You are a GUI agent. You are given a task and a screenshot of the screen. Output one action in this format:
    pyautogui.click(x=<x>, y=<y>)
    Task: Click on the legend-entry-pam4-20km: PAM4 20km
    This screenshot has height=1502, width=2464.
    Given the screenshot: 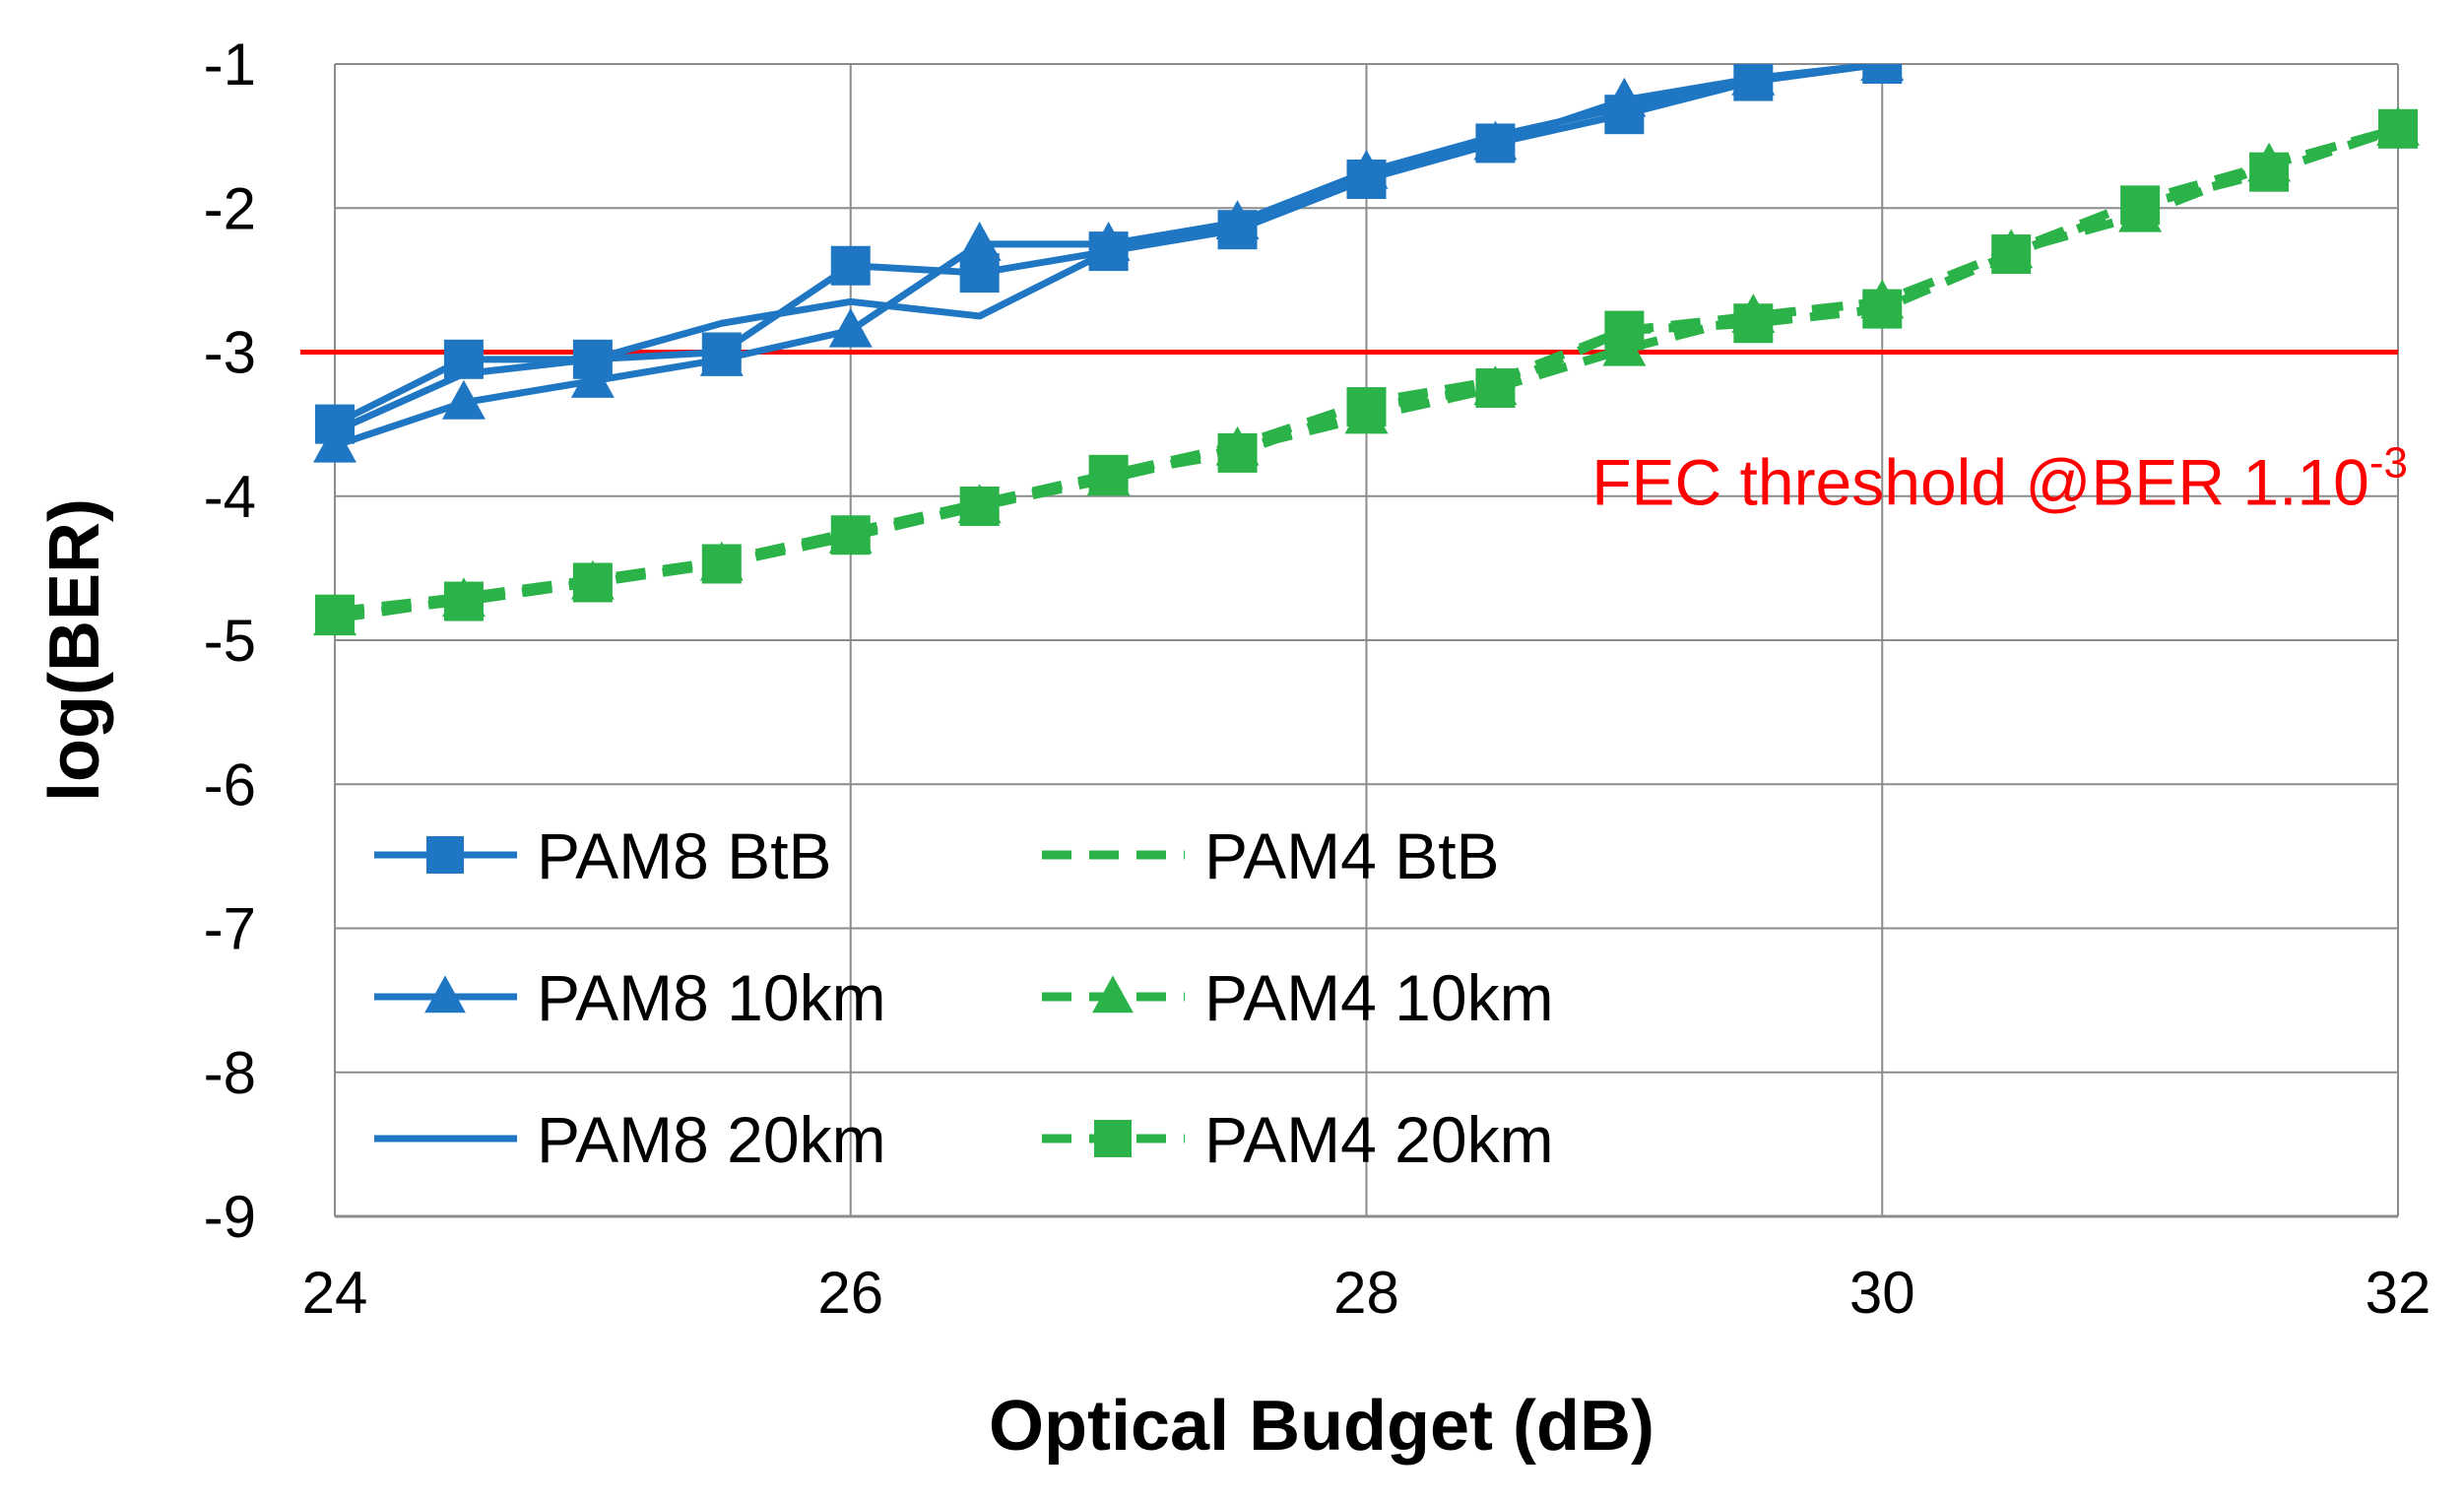 What is the action you would take?
    pyautogui.click(x=1298, y=1139)
    